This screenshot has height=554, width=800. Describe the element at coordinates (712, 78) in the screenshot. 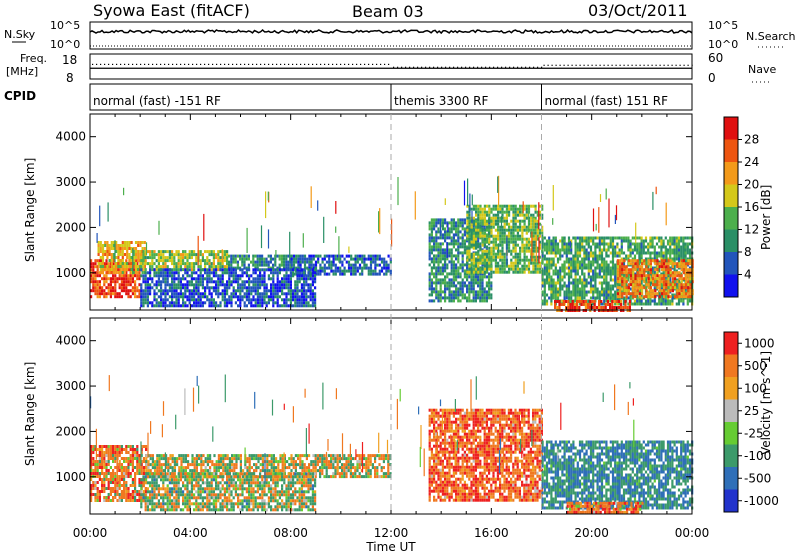

I see `nave-tick-0: 0` at that location.